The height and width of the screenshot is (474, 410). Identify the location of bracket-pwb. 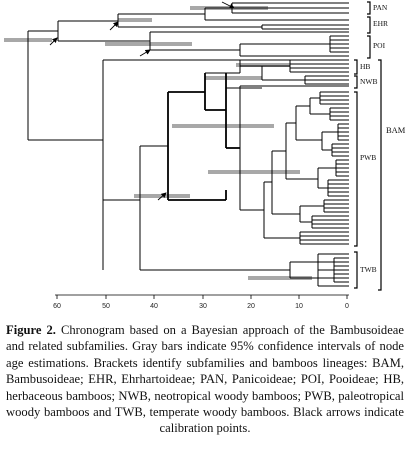
(356, 169).